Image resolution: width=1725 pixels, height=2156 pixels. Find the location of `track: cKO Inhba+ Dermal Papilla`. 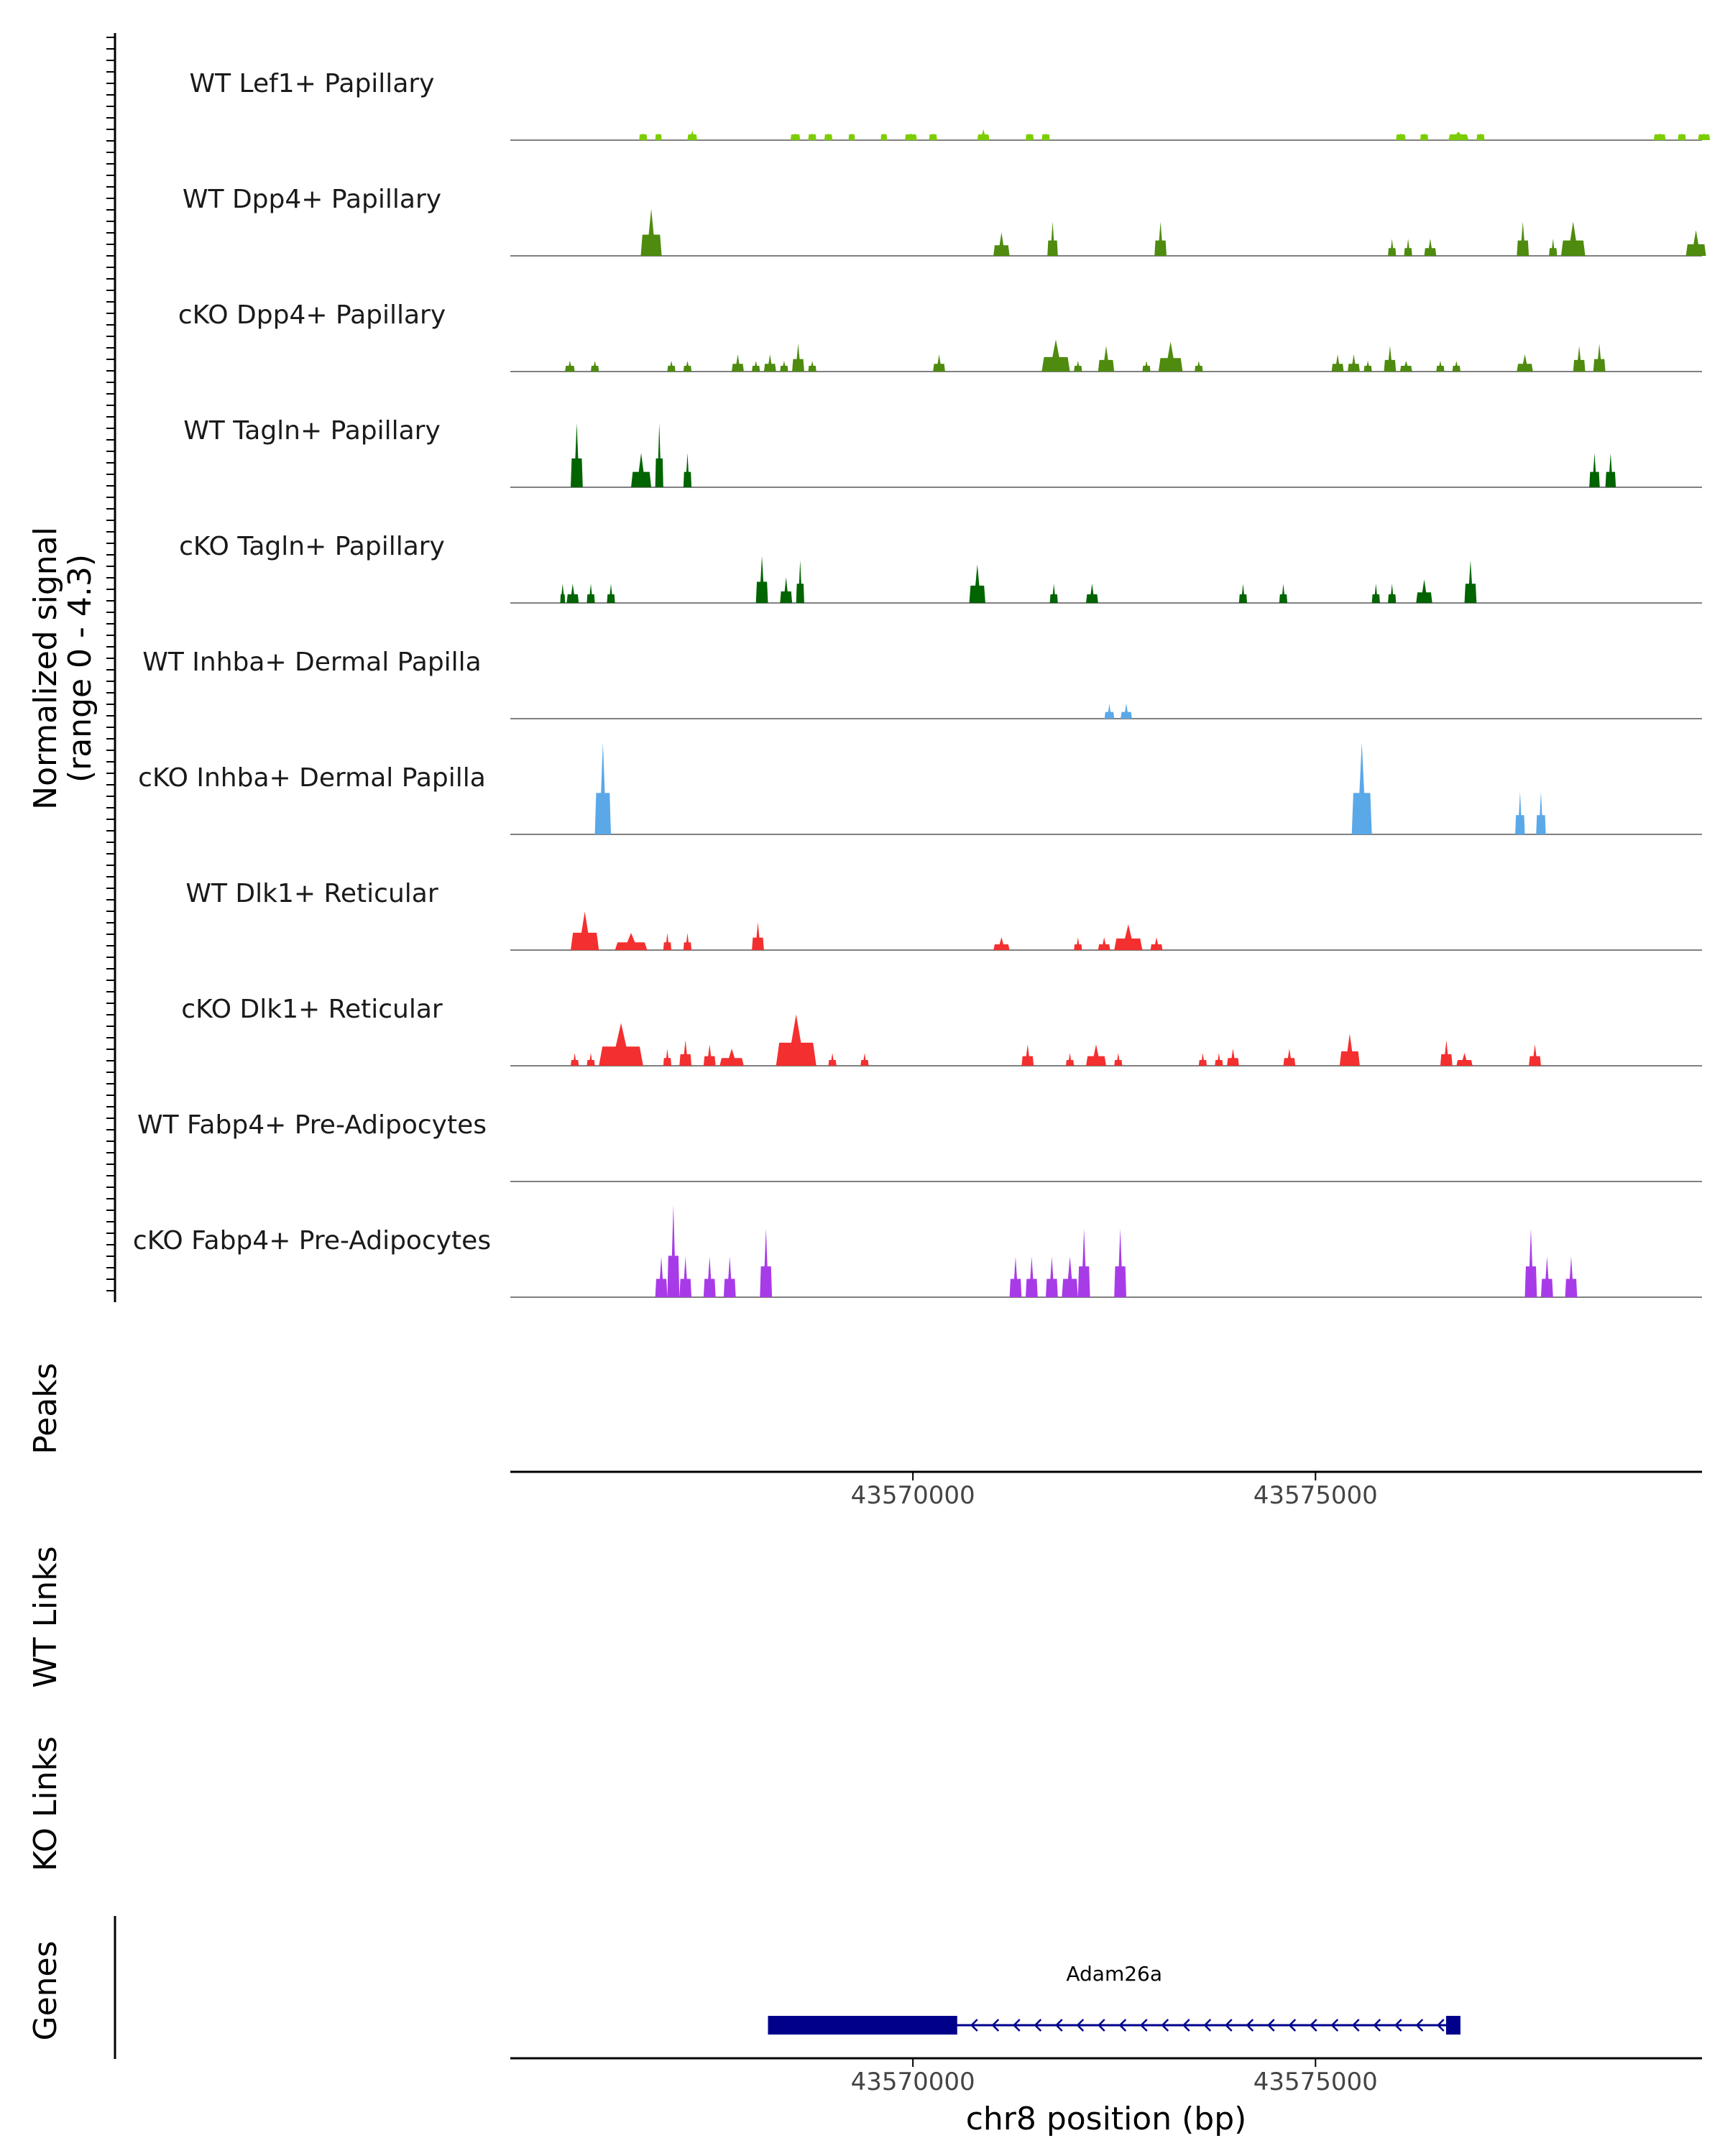

track: cKO Inhba+ Dermal Papilla is located at coordinates (920, 788).